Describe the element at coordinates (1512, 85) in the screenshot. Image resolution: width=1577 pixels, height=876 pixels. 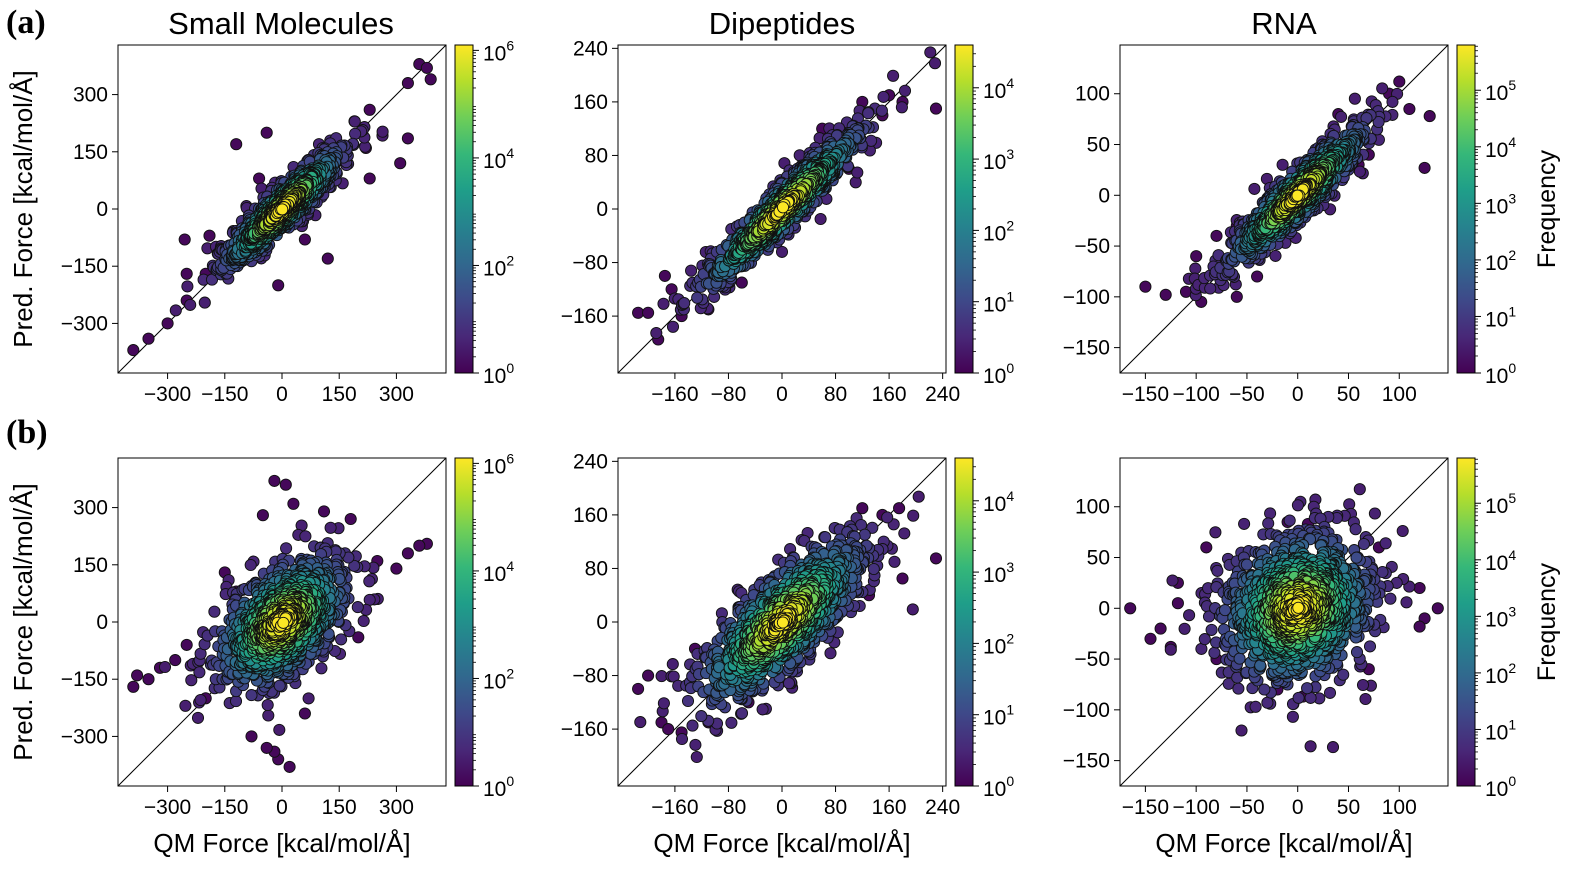
I see `colorbar-tick-exponent: 5` at that location.